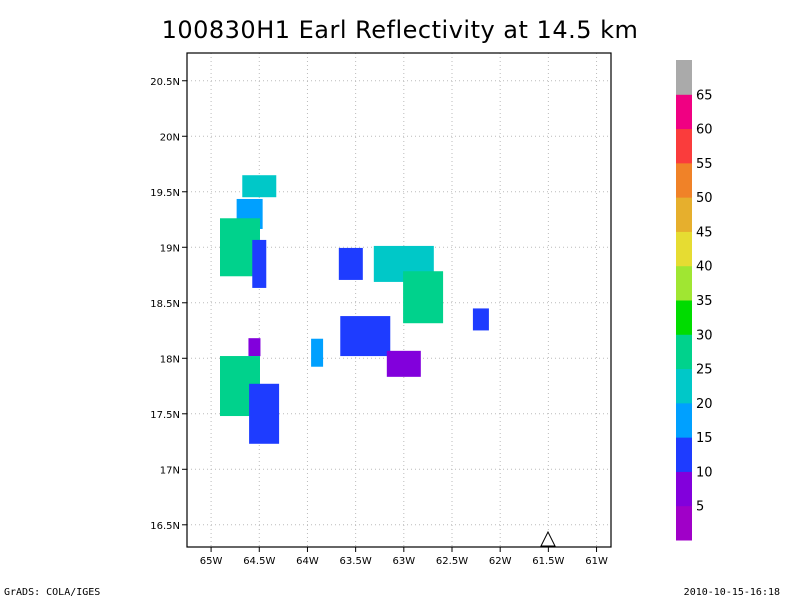  What do you see at coordinates (52, 592) in the screenshot?
I see `software-credit: GrADS: COLA/IGES` at bounding box center [52, 592].